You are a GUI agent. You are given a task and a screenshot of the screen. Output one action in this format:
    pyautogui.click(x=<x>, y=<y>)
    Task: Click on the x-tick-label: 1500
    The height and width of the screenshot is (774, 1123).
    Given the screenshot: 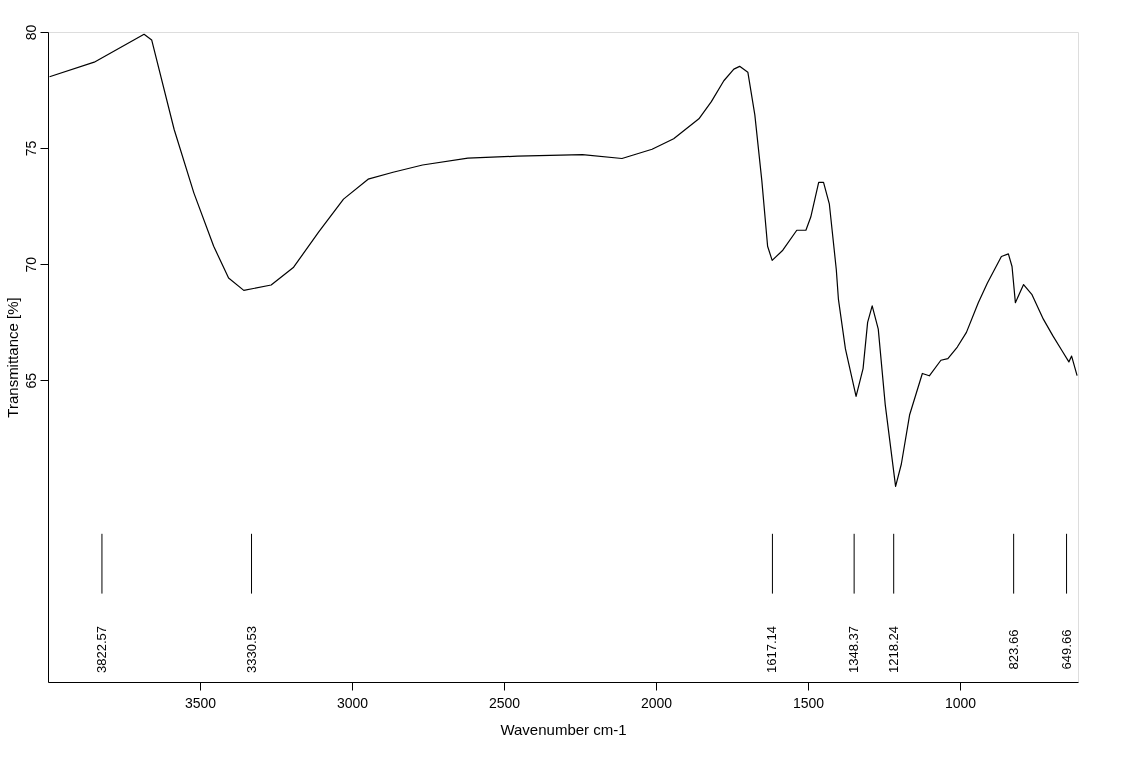 What is the action you would take?
    pyautogui.click(x=808, y=702)
    